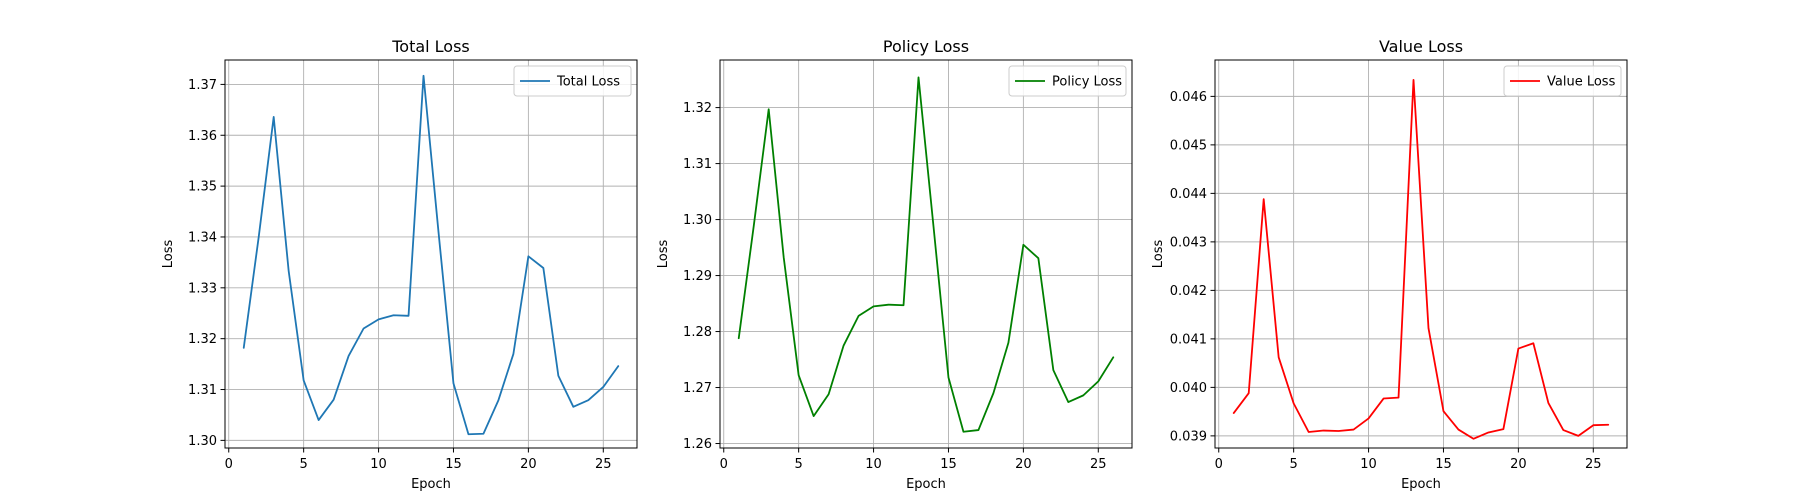 The width and height of the screenshot is (1800, 500). What do you see at coordinates (202, 85) in the screenshot?
I see `y-tick-label: 1.37` at bounding box center [202, 85].